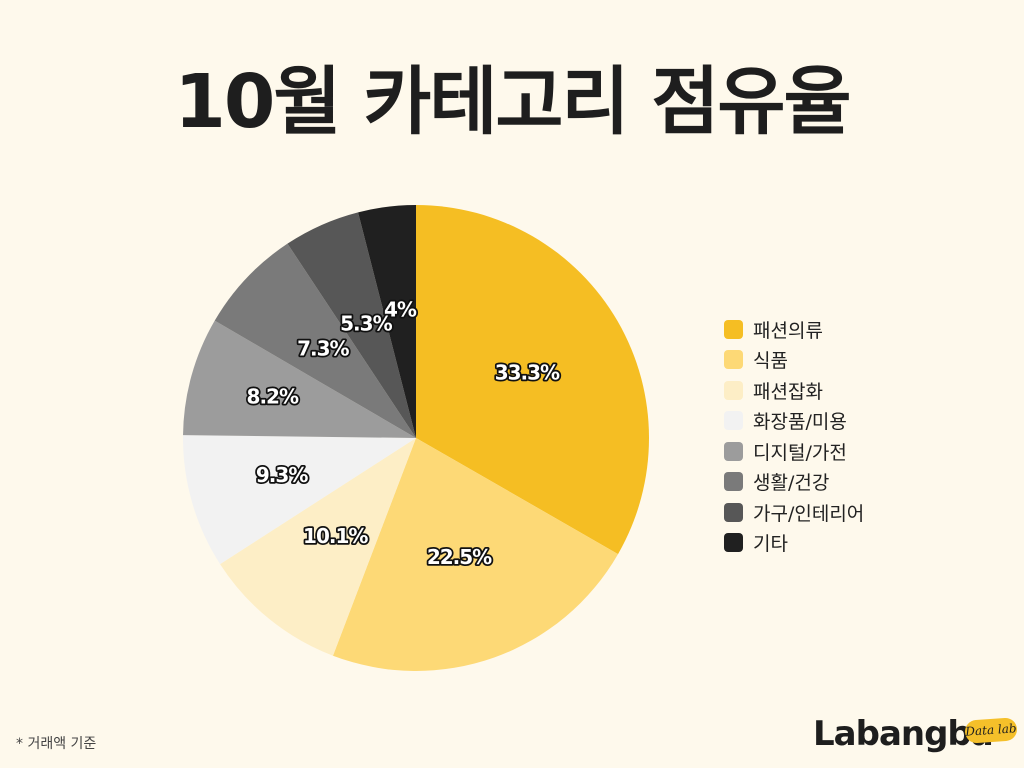  What do you see at coordinates (770, 361) in the screenshot?
I see `legend-label: 식품` at bounding box center [770, 361].